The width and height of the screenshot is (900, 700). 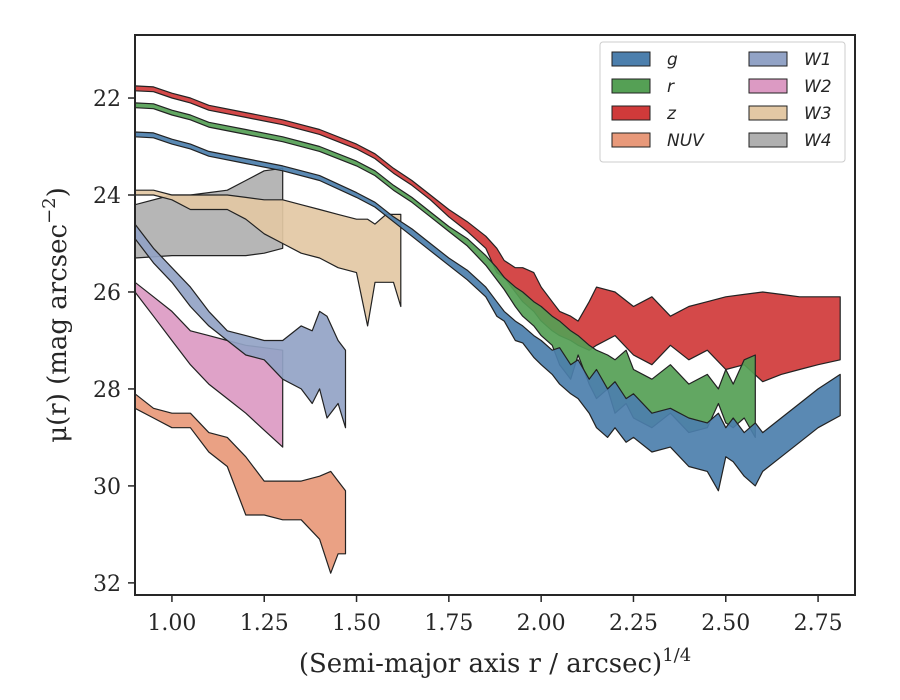 I want to click on legend-label-w2: W2, so click(x=818, y=87).